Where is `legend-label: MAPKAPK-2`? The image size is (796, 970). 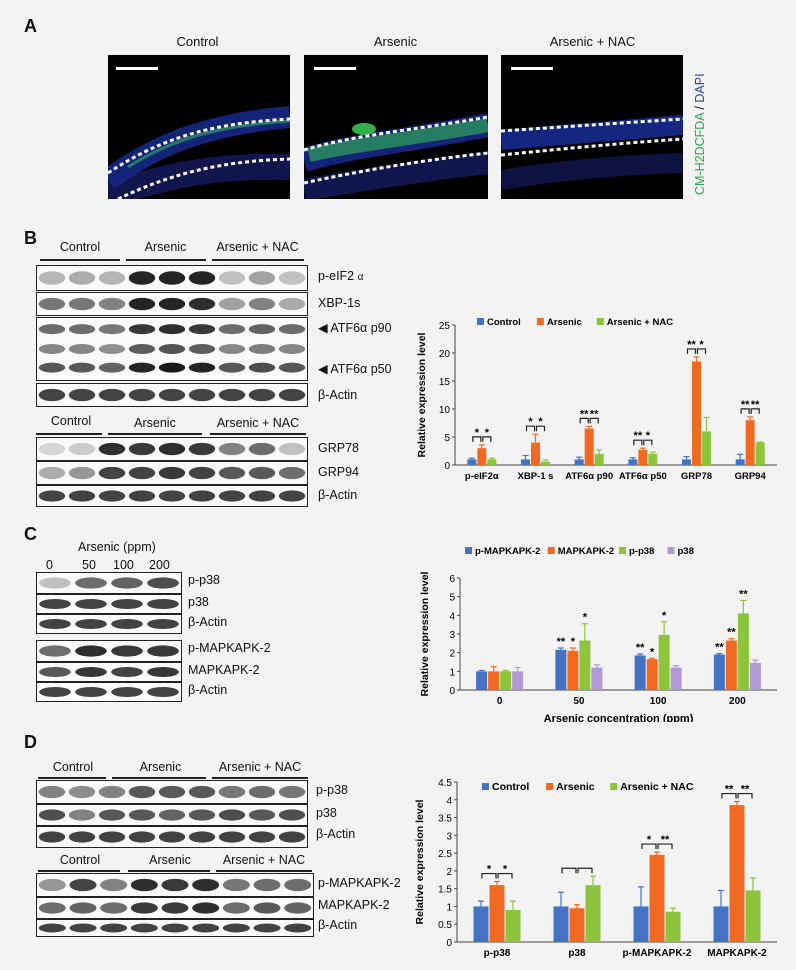 legend-label: MAPKAPK-2 is located at coordinates (586, 551).